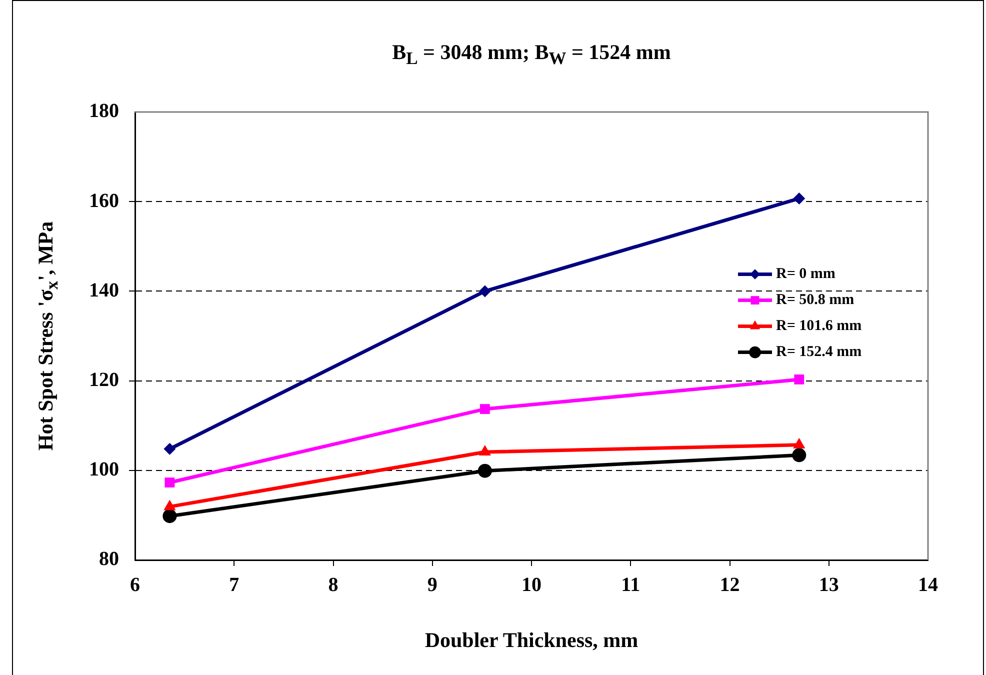  I want to click on legend-label: R= 152.4 mm, so click(819, 352).